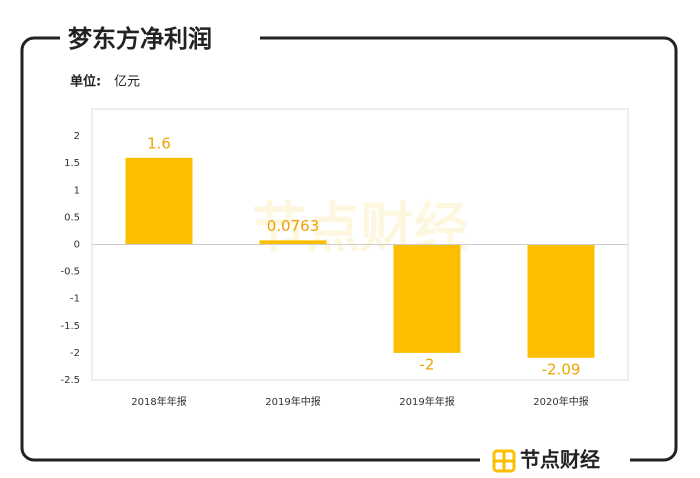 This screenshot has height=478, width=700. What do you see at coordinates (70, 272) in the screenshot?
I see `y-tick-label: -0.5` at bounding box center [70, 272].